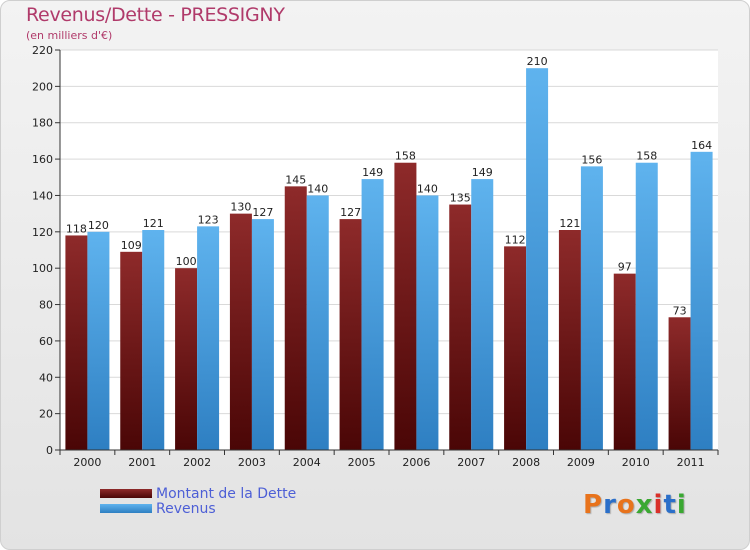 The height and width of the screenshot is (550, 750). What do you see at coordinates (240, 207) in the screenshot?
I see `data-label-debt: 130` at bounding box center [240, 207].